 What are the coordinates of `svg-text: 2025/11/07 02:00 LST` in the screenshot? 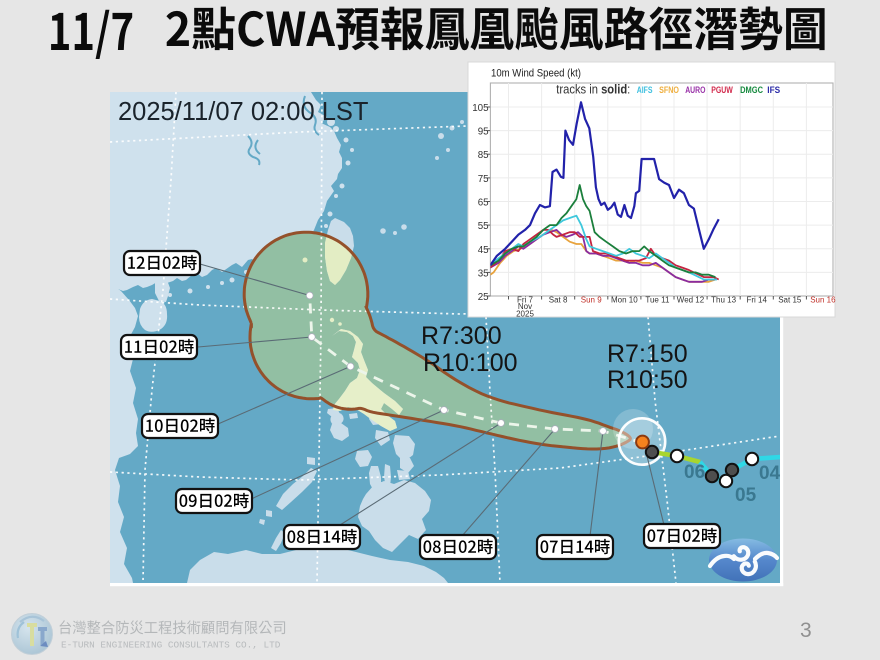 It's located at (243, 112).